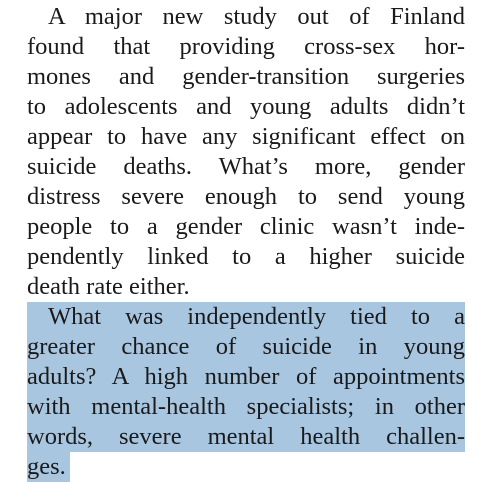 Image resolution: width=496 pixels, height=482 pixels. Describe the element at coordinates (246, 226) in the screenshot. I see `text-line: people to a gender clinic wasn’t inde-` at that location.